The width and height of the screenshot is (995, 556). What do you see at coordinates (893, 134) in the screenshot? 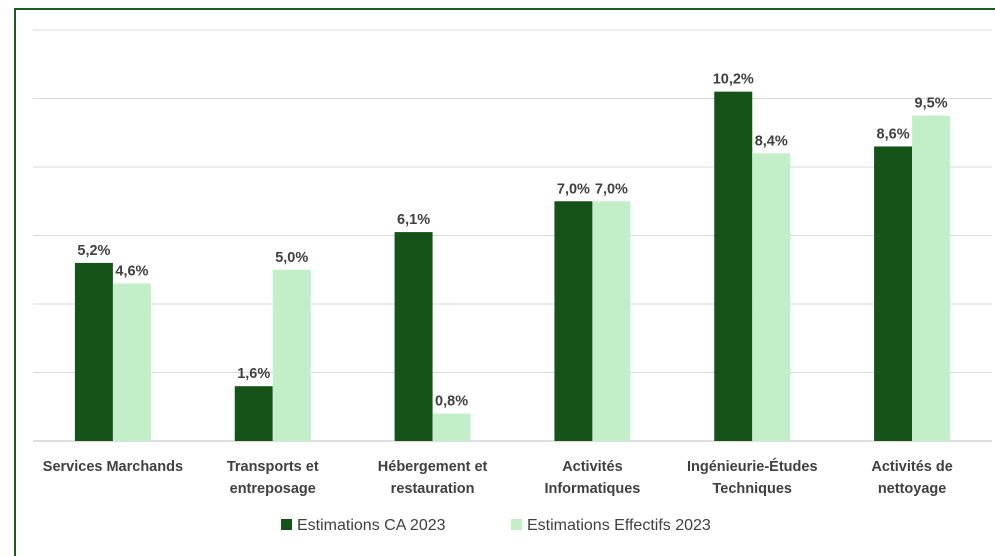
I see `data-label-ca-5: 8,6%` at bounding box center [893, 134].